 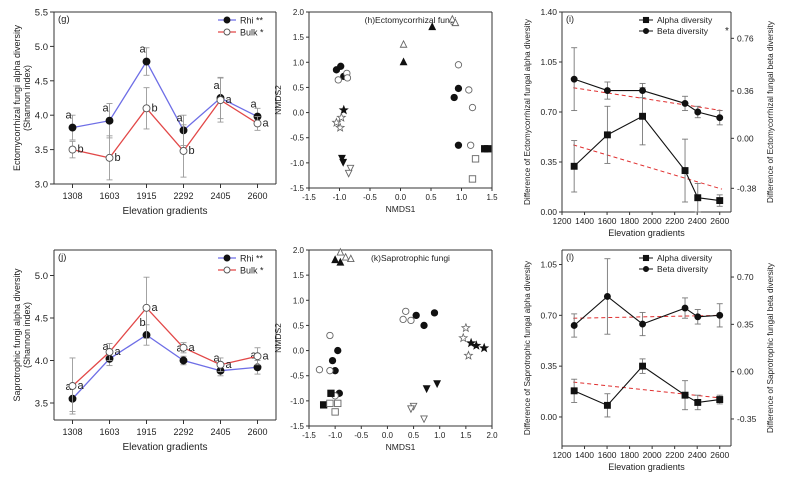 What do you see at coordinates (241, 27) in the screenshot?
I see `legend: Rhi ** Bulk *` at bounding box center [241, 27].